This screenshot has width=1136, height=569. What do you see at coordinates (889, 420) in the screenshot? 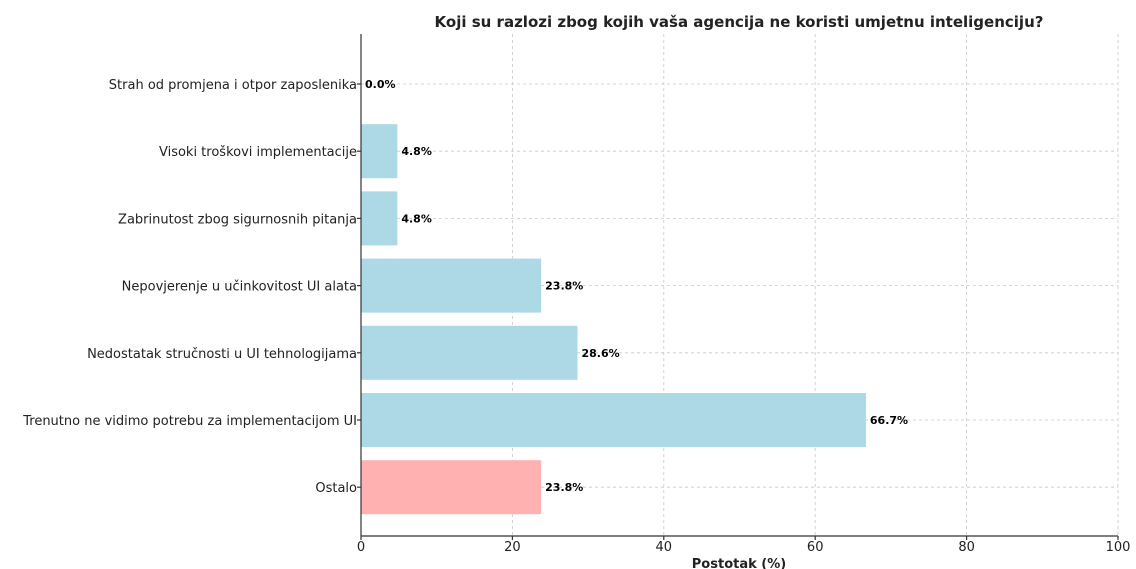
I see `data-label: 66.7%` at bounding box center [889, 420].